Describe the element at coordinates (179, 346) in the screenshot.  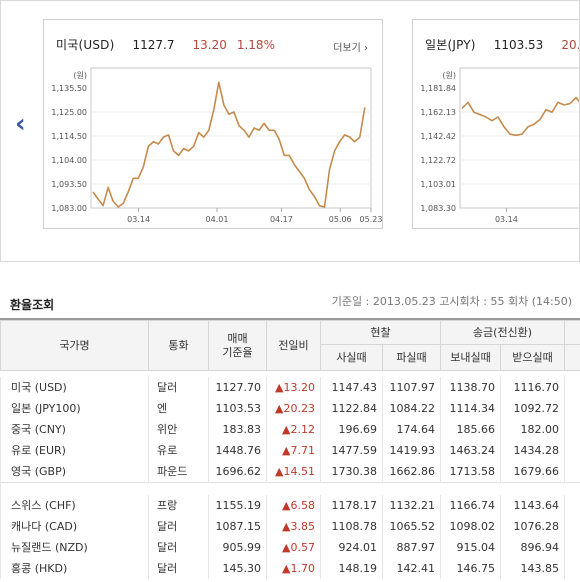
I see `th-currency: 통화` at that location.